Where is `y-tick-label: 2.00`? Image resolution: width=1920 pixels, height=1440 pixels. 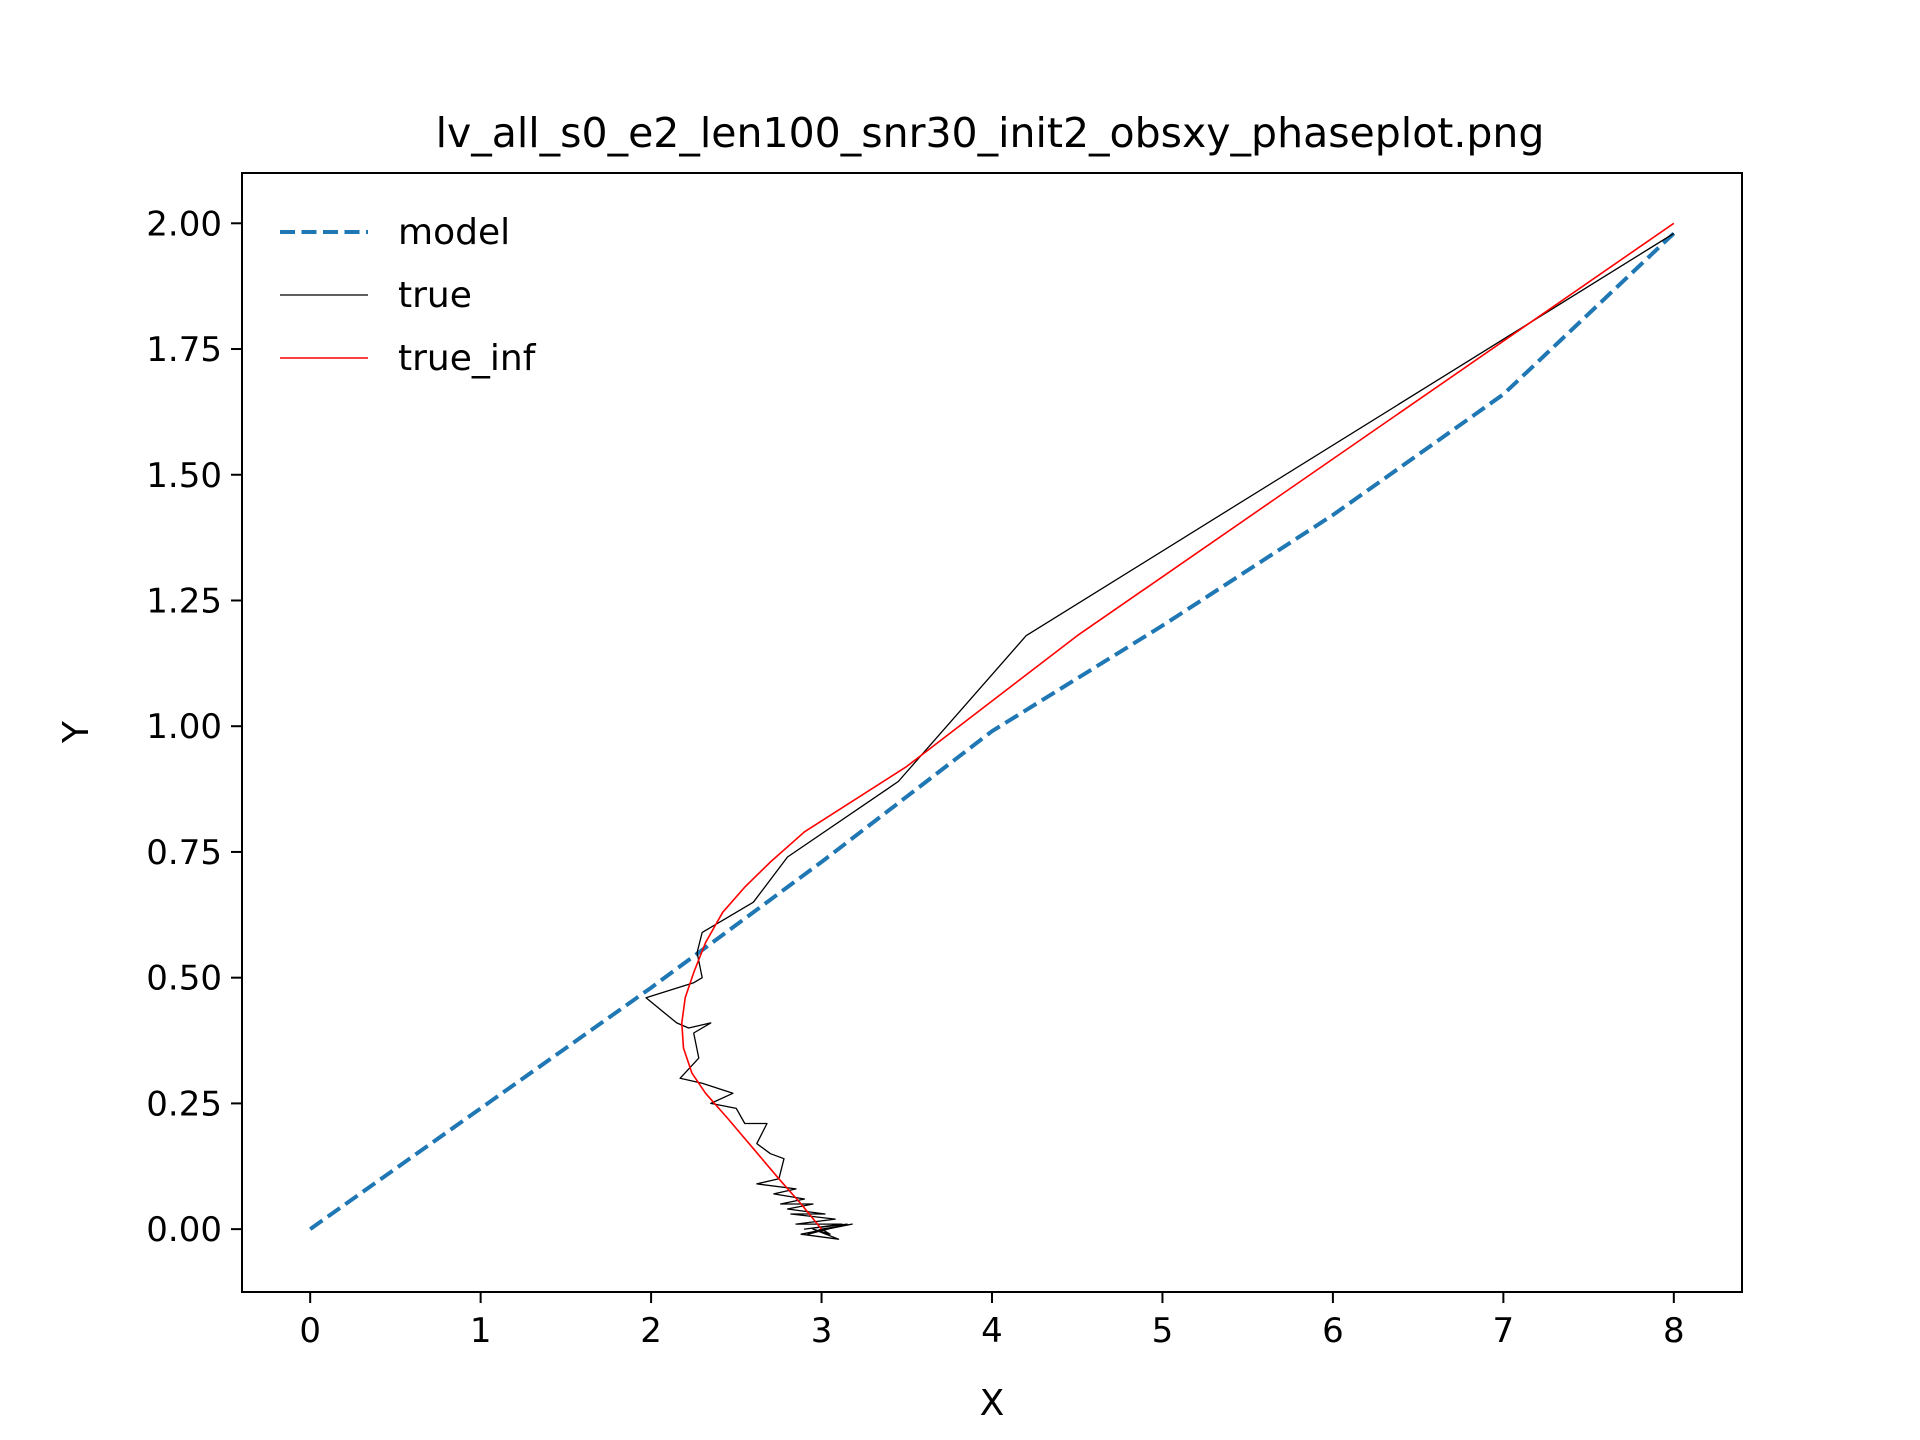 y-tick-label: 2.00 is located at coordinates (184, 224).